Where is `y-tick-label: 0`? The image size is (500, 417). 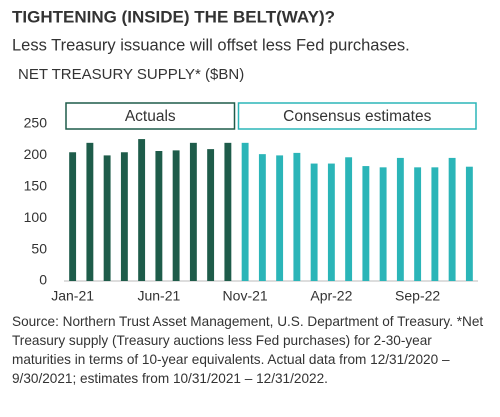
y-tick-label: 0 is located at coordinates (43, 280).